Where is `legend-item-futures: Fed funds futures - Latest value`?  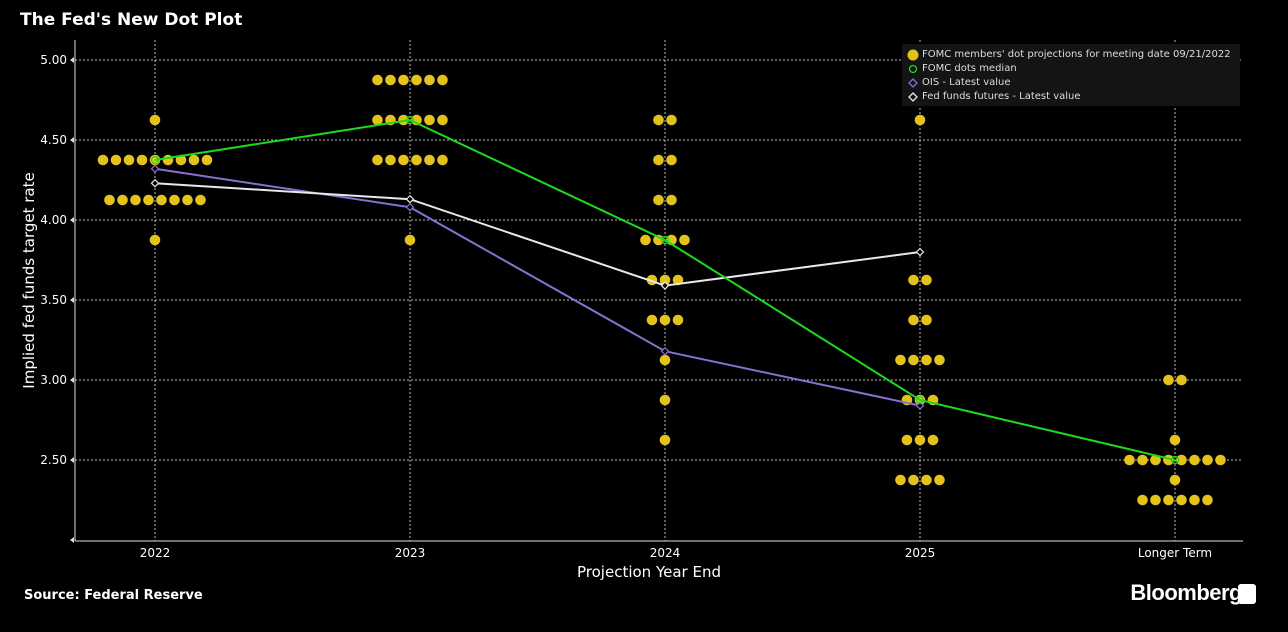 legend-item-futures: Fed funds futures - Latest value is located at coordinates (1071, 97).